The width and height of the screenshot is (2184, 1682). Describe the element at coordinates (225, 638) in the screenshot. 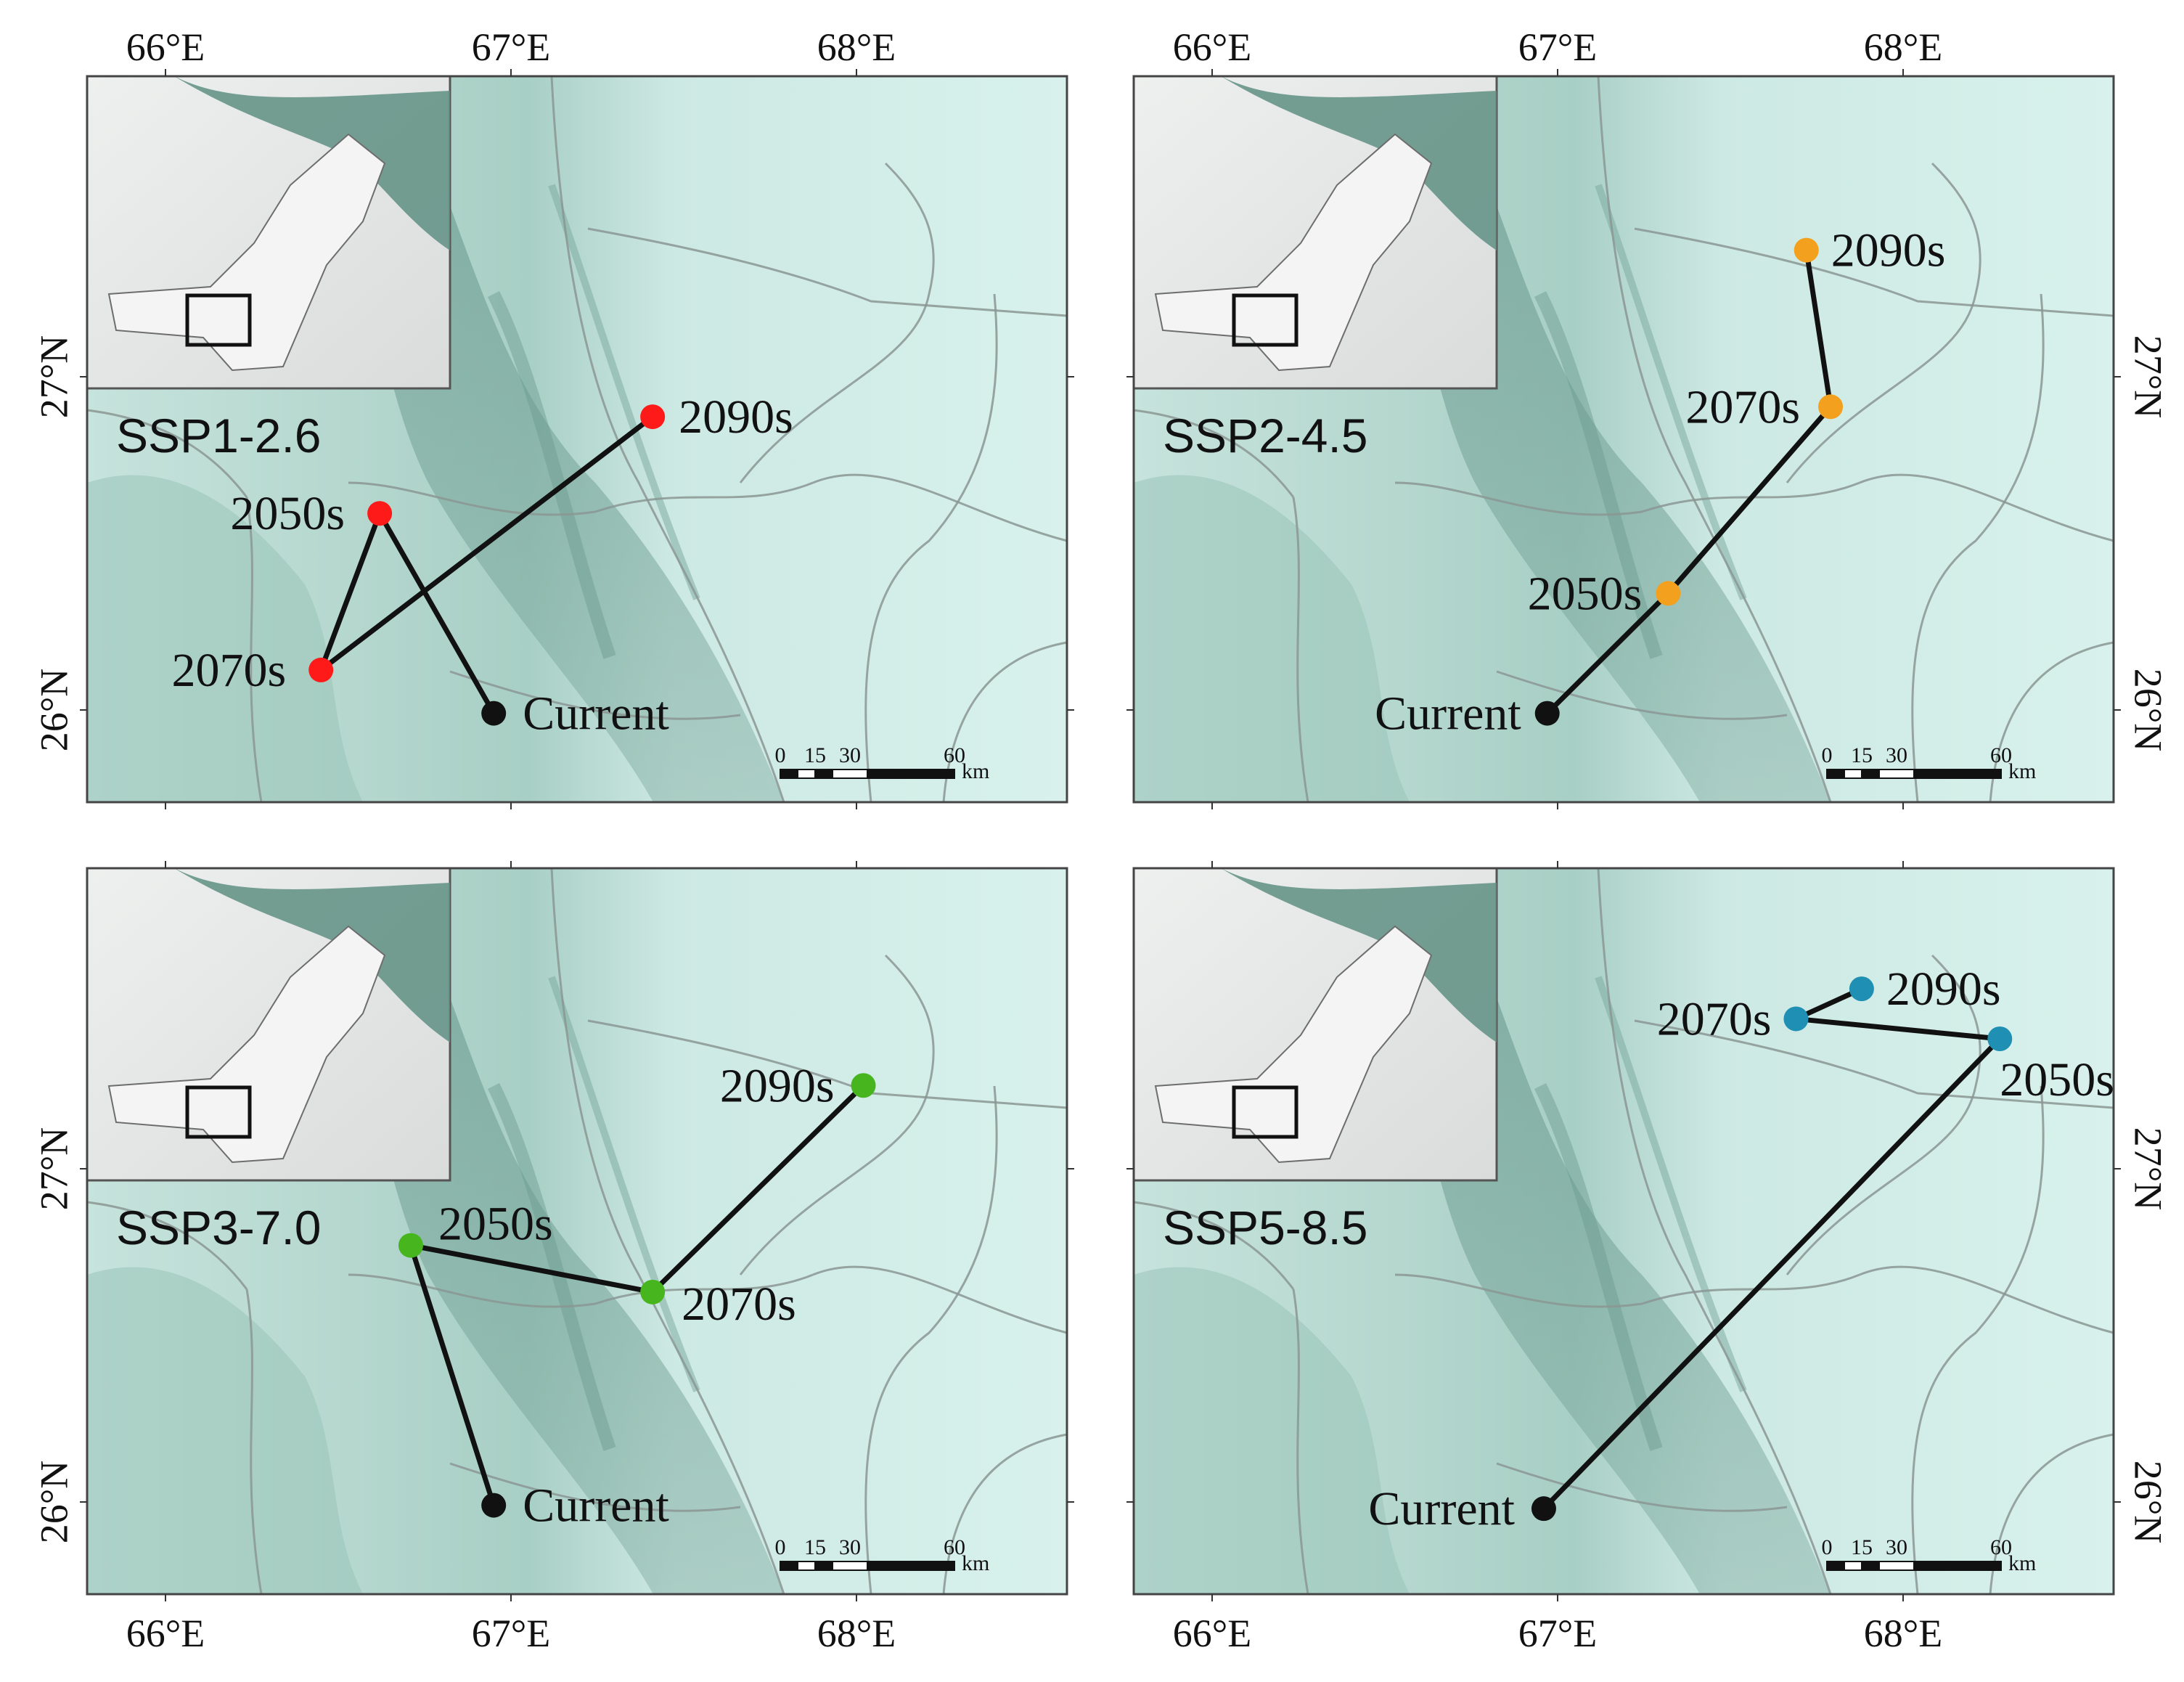

I see `terrain-shading` at that location.